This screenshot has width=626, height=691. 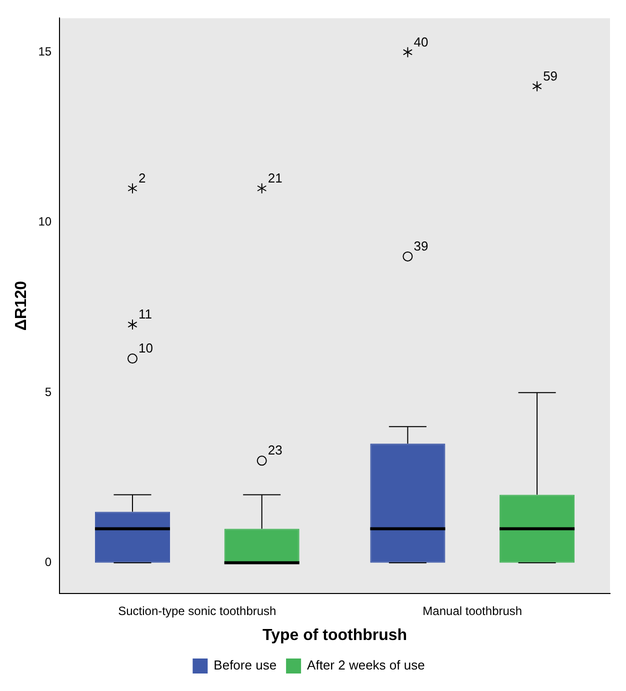 What do you see at coordinates (45, 221) in the screenshot?
I see `y-tick-label: 10` at bounding box center [45, 221].